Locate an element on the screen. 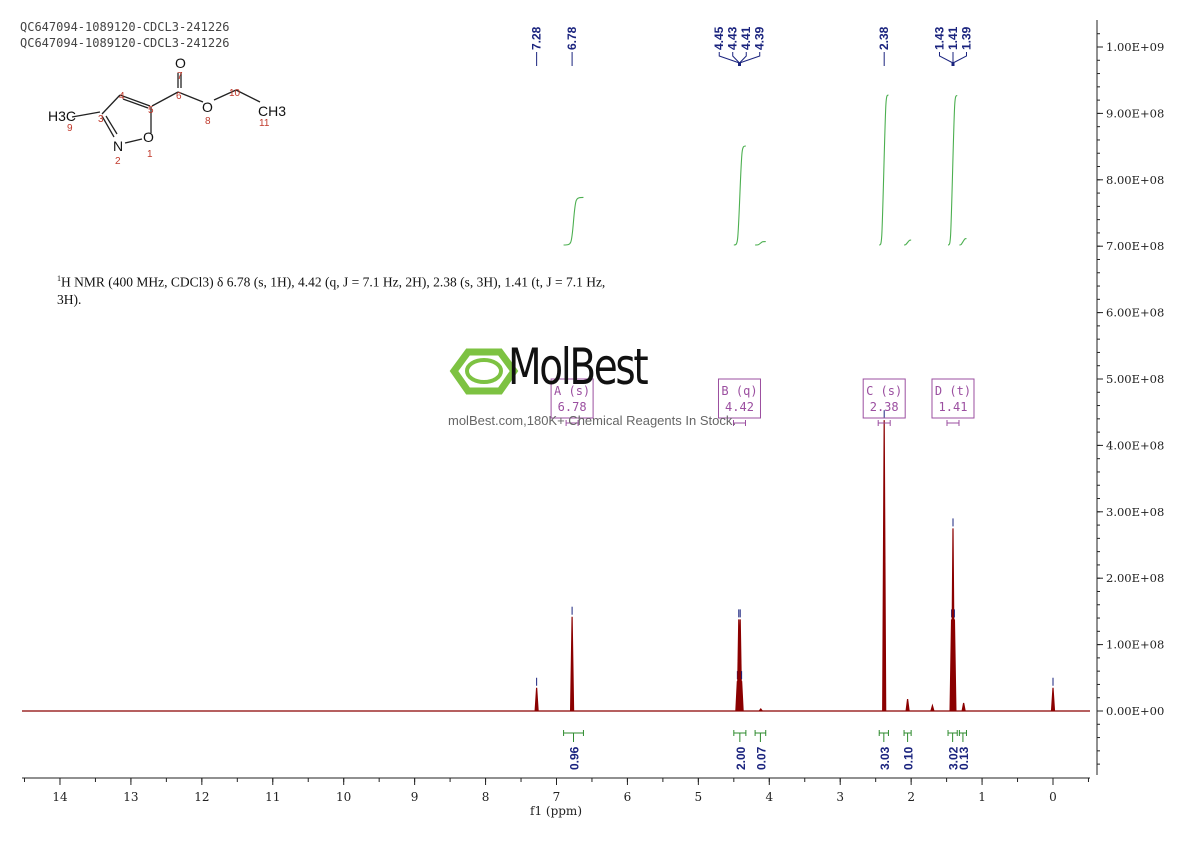  x-tick-label: 12 is located at coordinates (201, 797).